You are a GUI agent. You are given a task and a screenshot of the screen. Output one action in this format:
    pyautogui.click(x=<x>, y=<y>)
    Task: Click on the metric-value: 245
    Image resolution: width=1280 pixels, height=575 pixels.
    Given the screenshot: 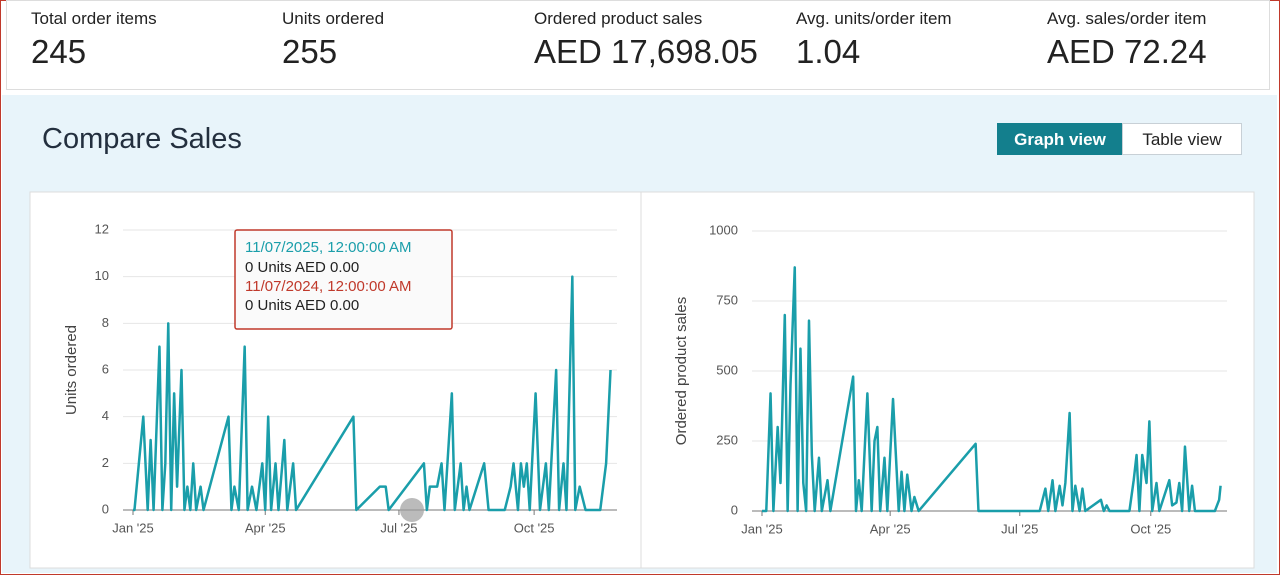 What is the action you would take?
    pyautogui.click(x=59, y=51)
    